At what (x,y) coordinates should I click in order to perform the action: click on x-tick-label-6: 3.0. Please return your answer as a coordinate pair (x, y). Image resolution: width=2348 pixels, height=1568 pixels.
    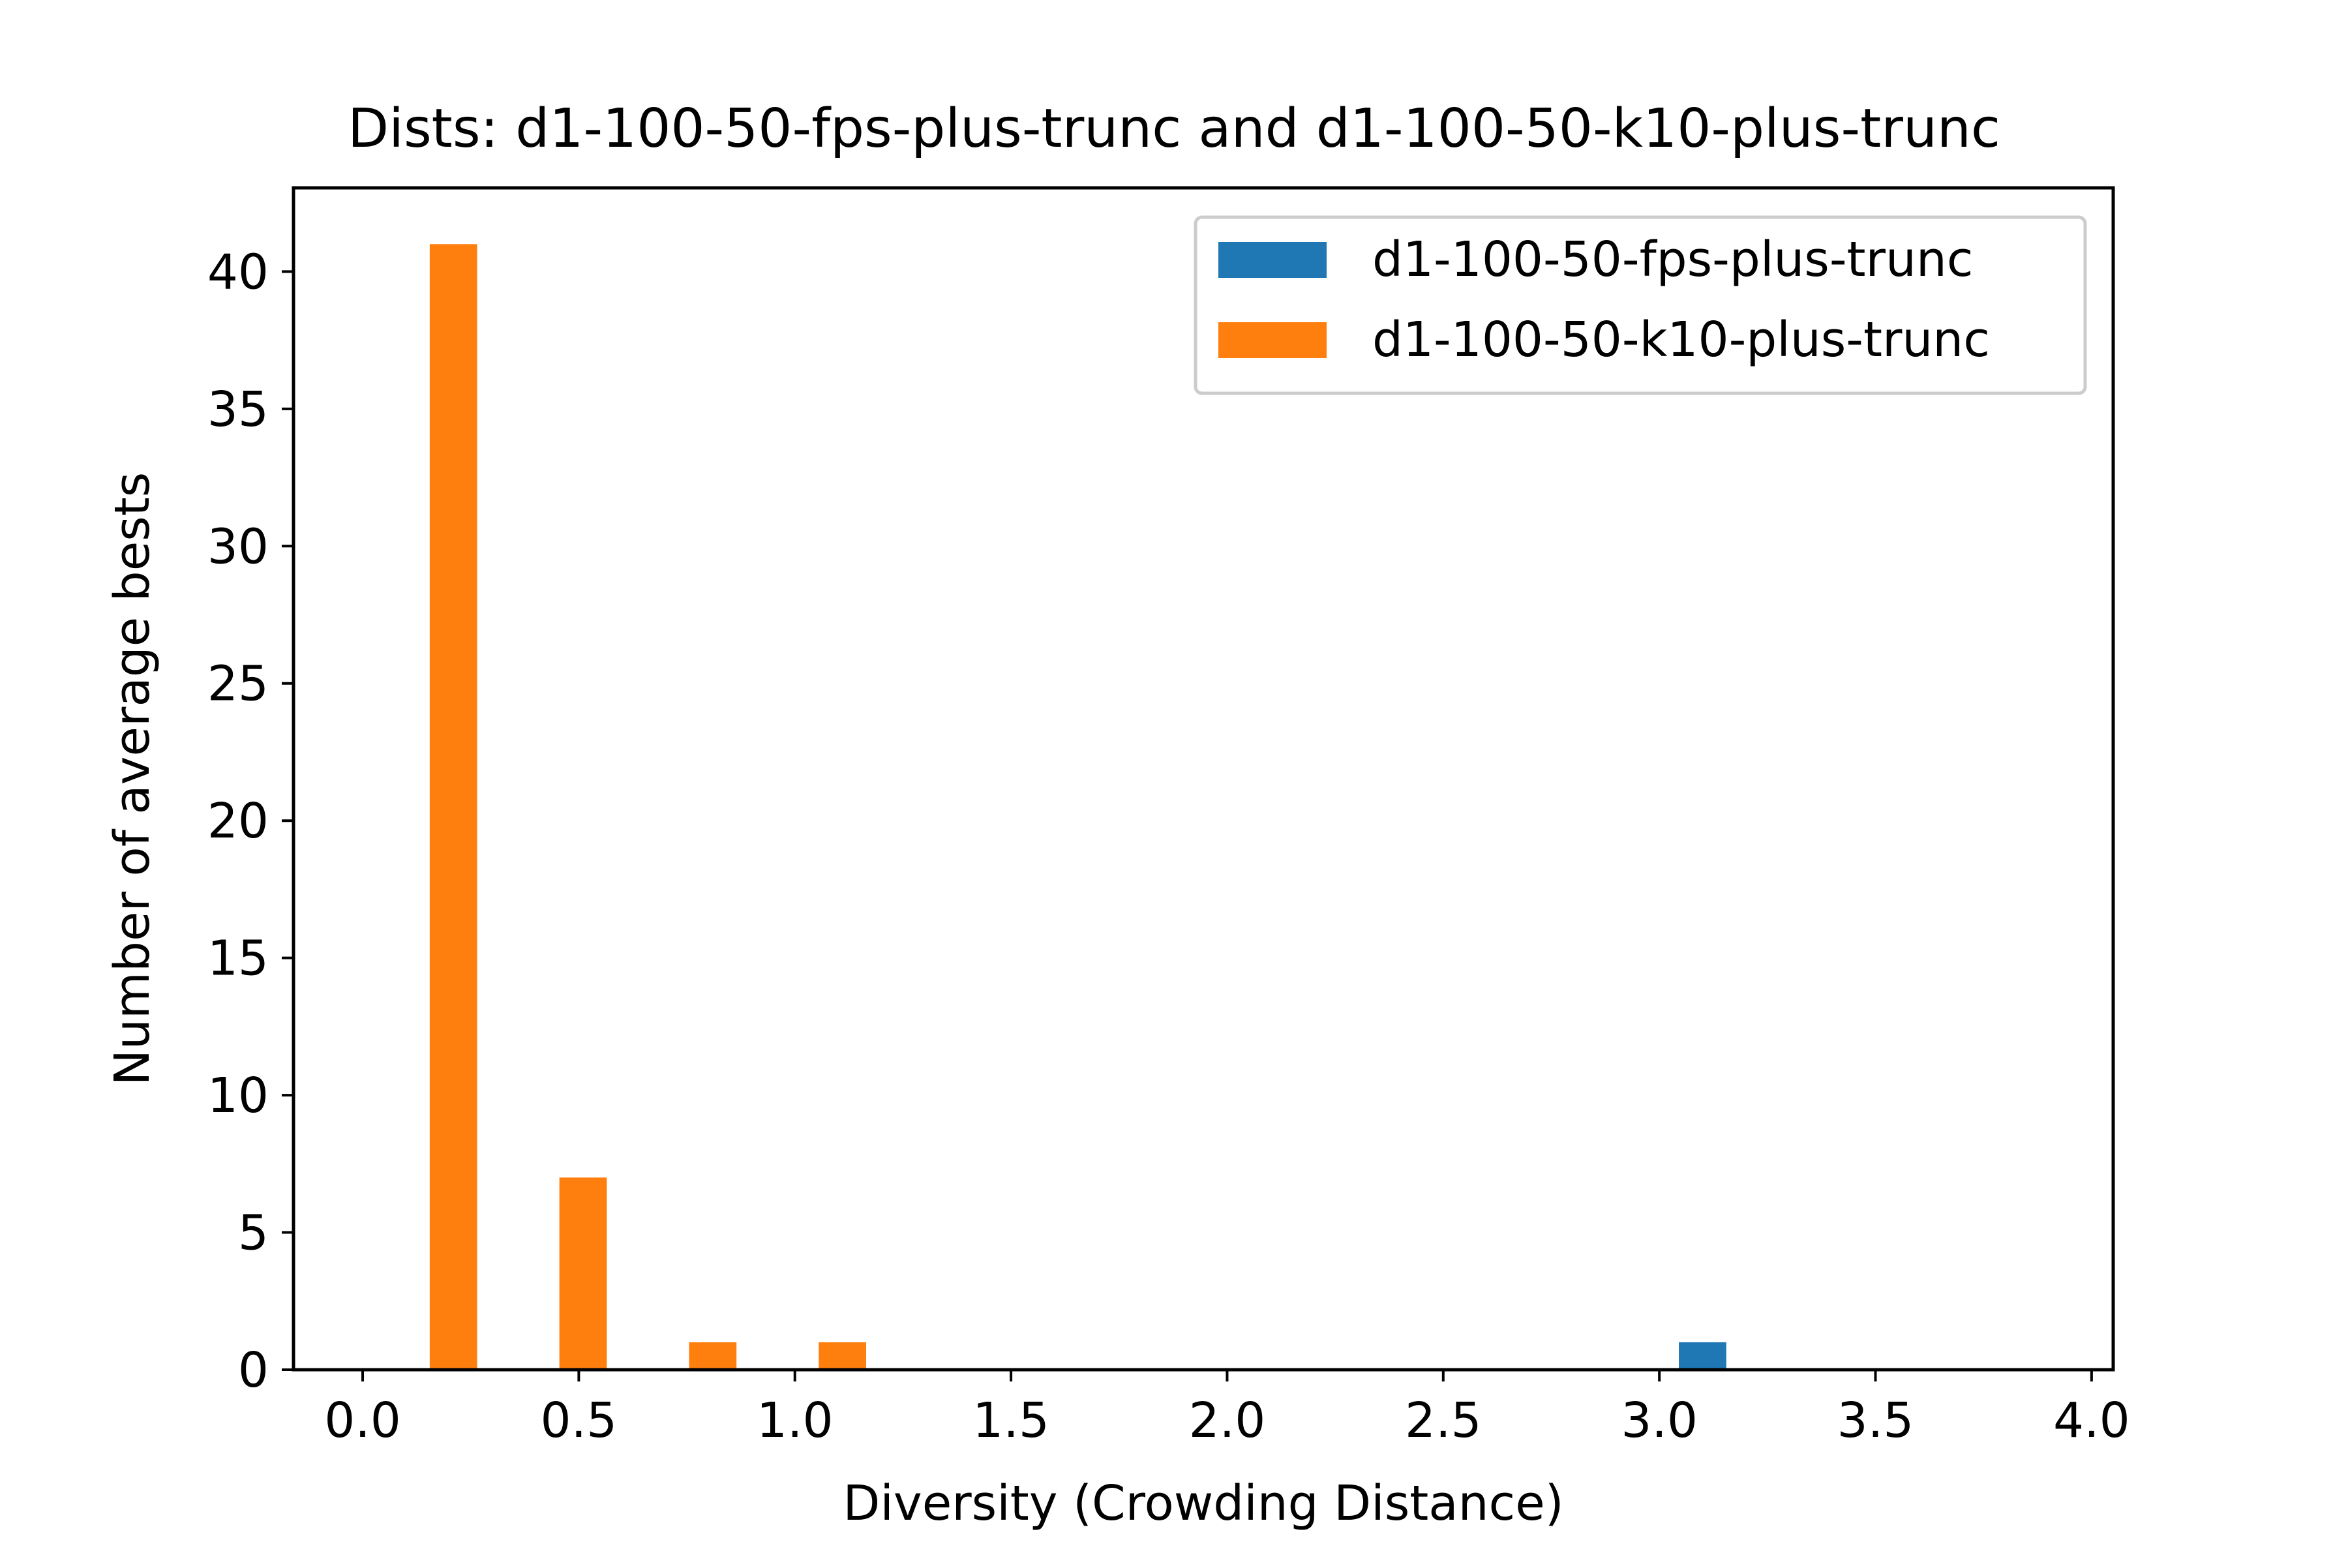
    Looking at the image, I should click on (1660, 1421).